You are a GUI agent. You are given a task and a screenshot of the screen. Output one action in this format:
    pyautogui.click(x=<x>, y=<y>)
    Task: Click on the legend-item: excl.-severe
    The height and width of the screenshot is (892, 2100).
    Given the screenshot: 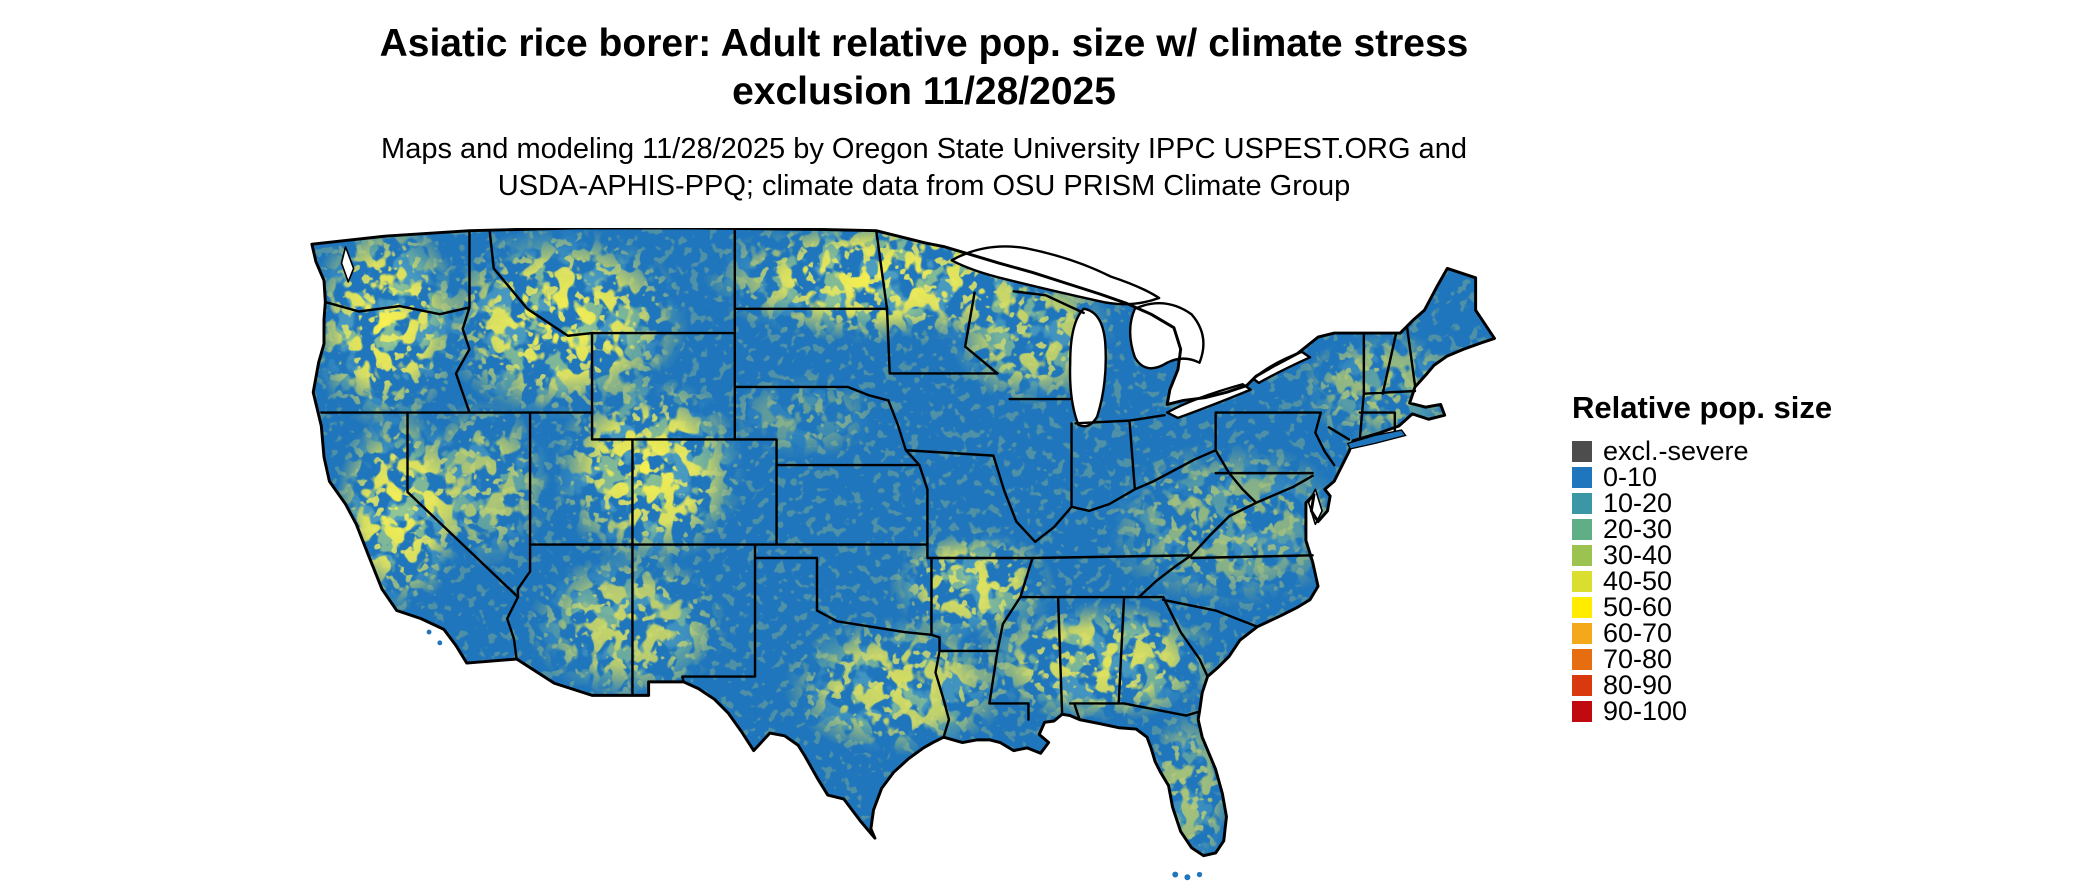 What is the action you would take?
    pyautogui.click(x=1702, y=450)
    